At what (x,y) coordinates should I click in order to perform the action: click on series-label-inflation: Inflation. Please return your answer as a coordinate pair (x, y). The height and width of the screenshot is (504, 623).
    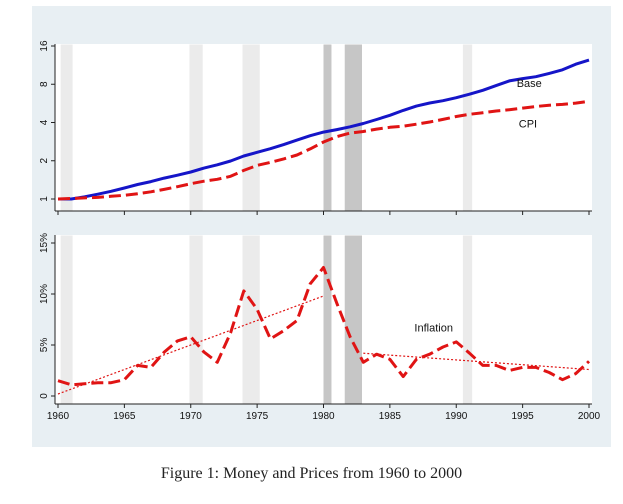
    Looking at the image, I should click on (433, 329).